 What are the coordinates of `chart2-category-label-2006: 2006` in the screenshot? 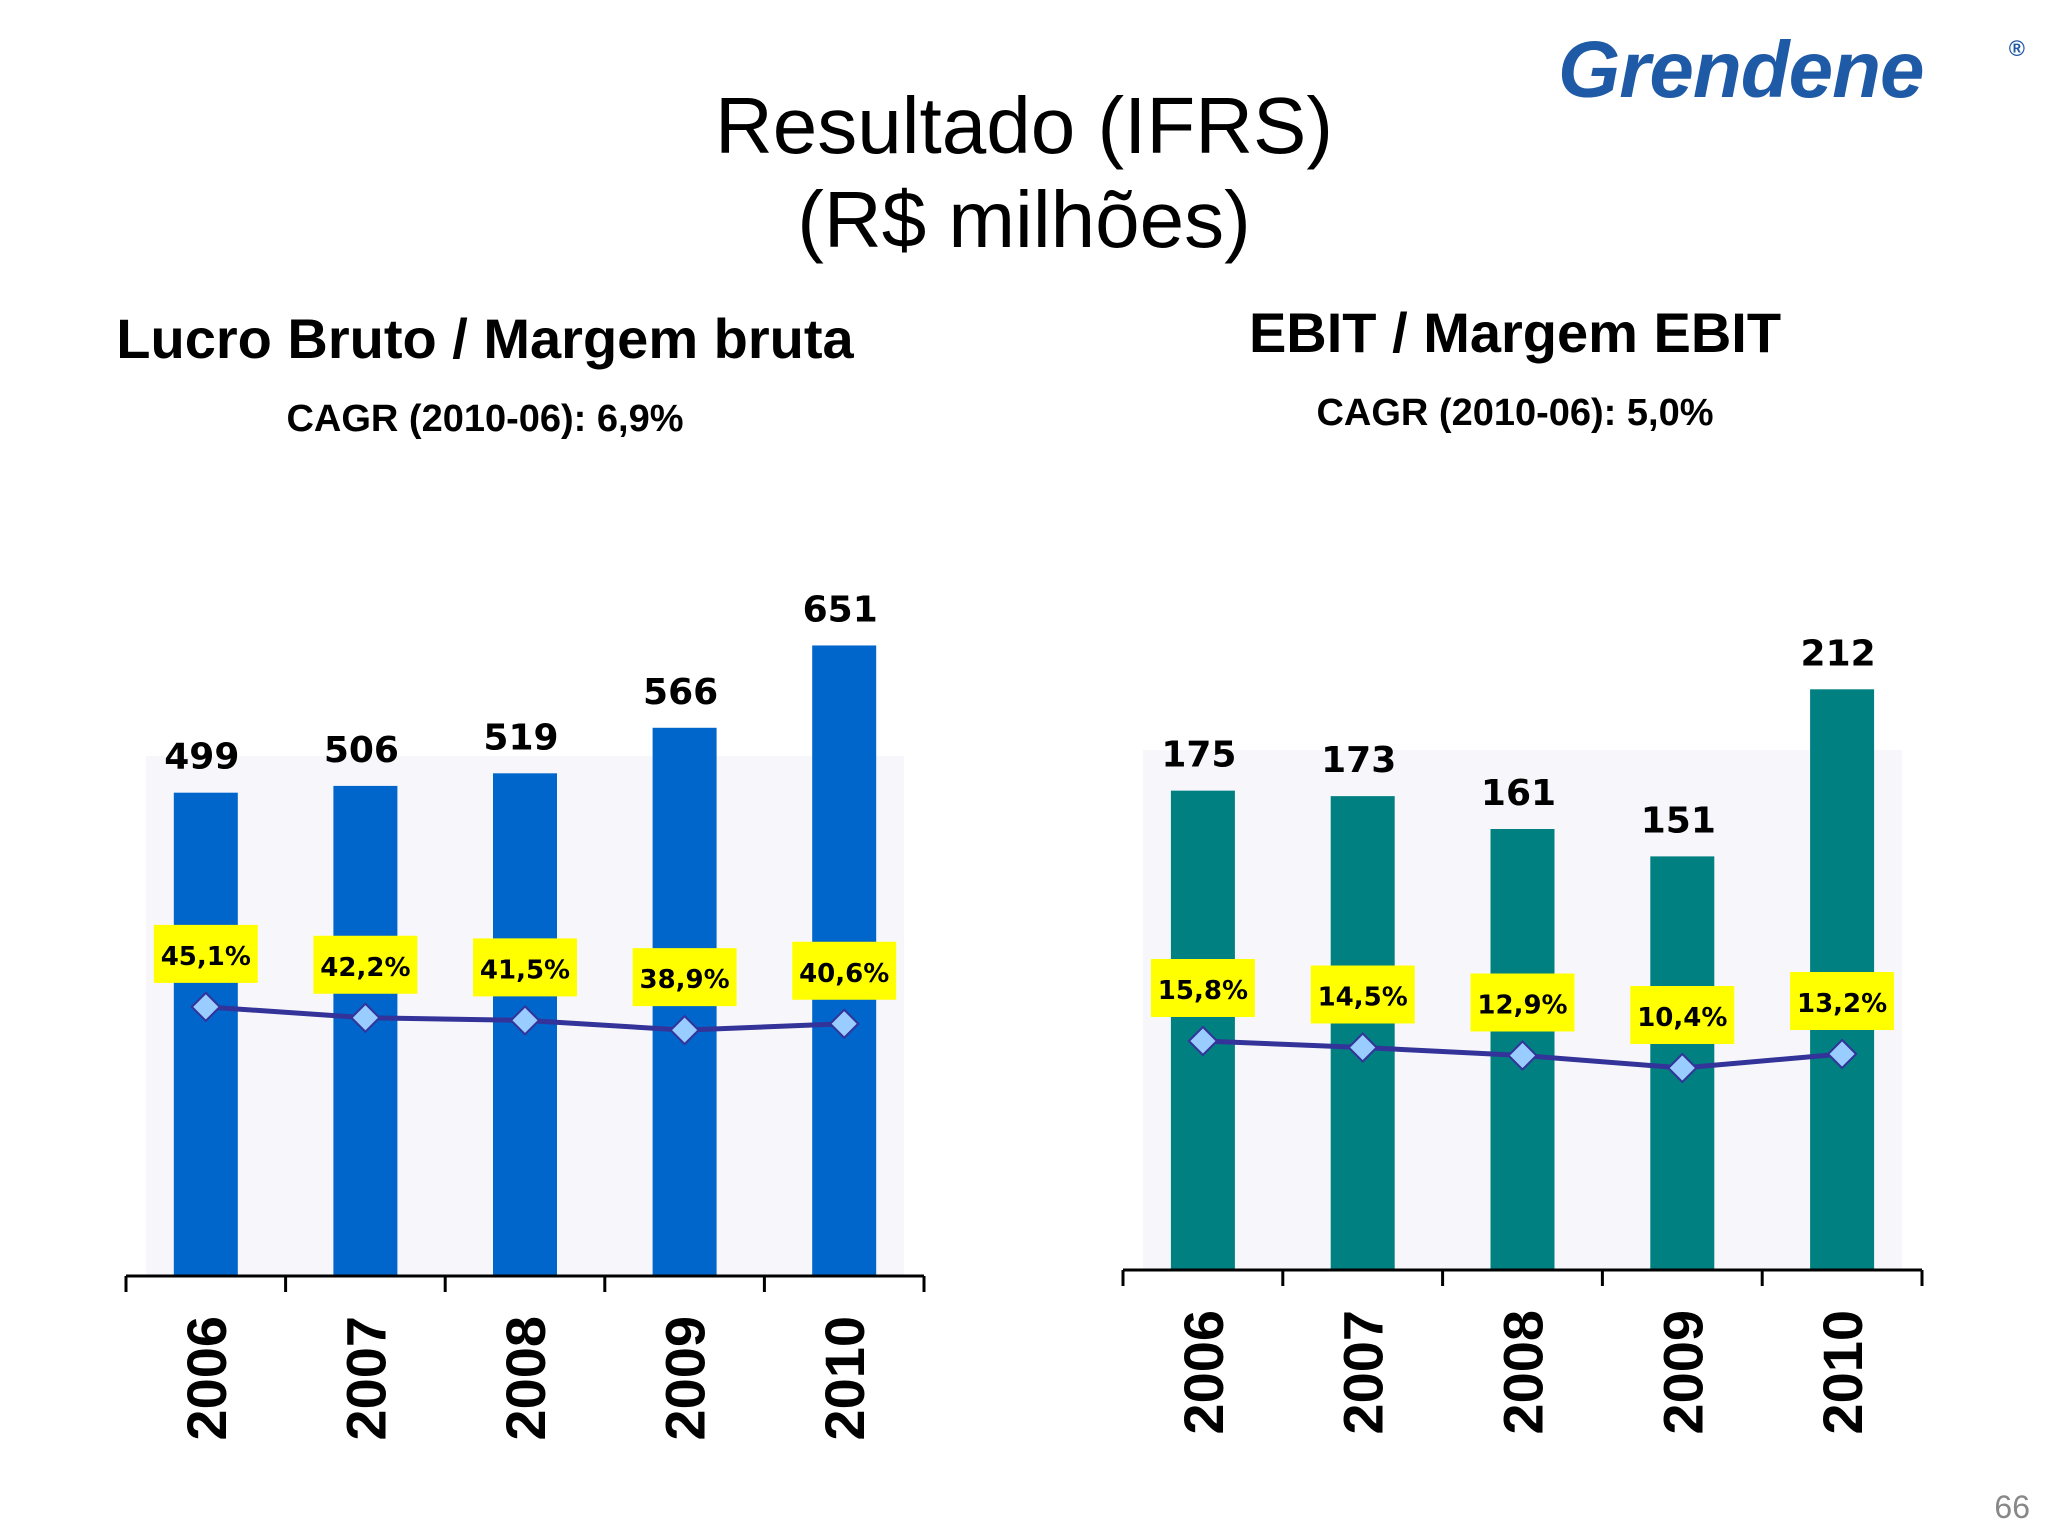 It's located at (1203, 1372).